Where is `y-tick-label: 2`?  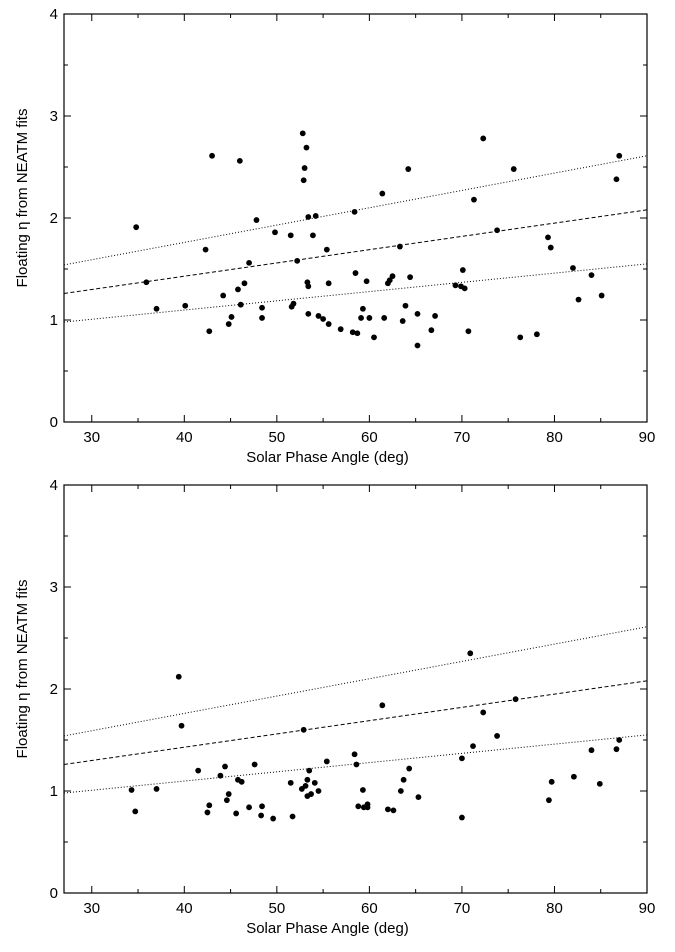
y-tick-label: 2 is located at coordinates (54, 689).